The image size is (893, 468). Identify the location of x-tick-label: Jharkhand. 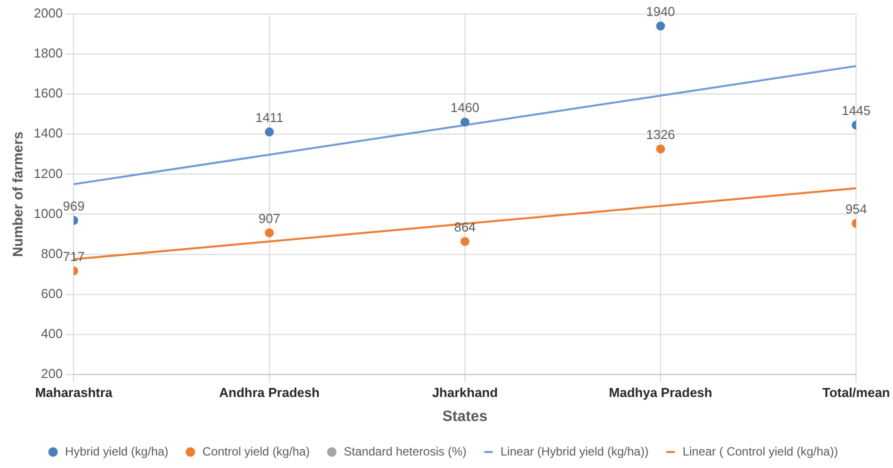
(465, 392).